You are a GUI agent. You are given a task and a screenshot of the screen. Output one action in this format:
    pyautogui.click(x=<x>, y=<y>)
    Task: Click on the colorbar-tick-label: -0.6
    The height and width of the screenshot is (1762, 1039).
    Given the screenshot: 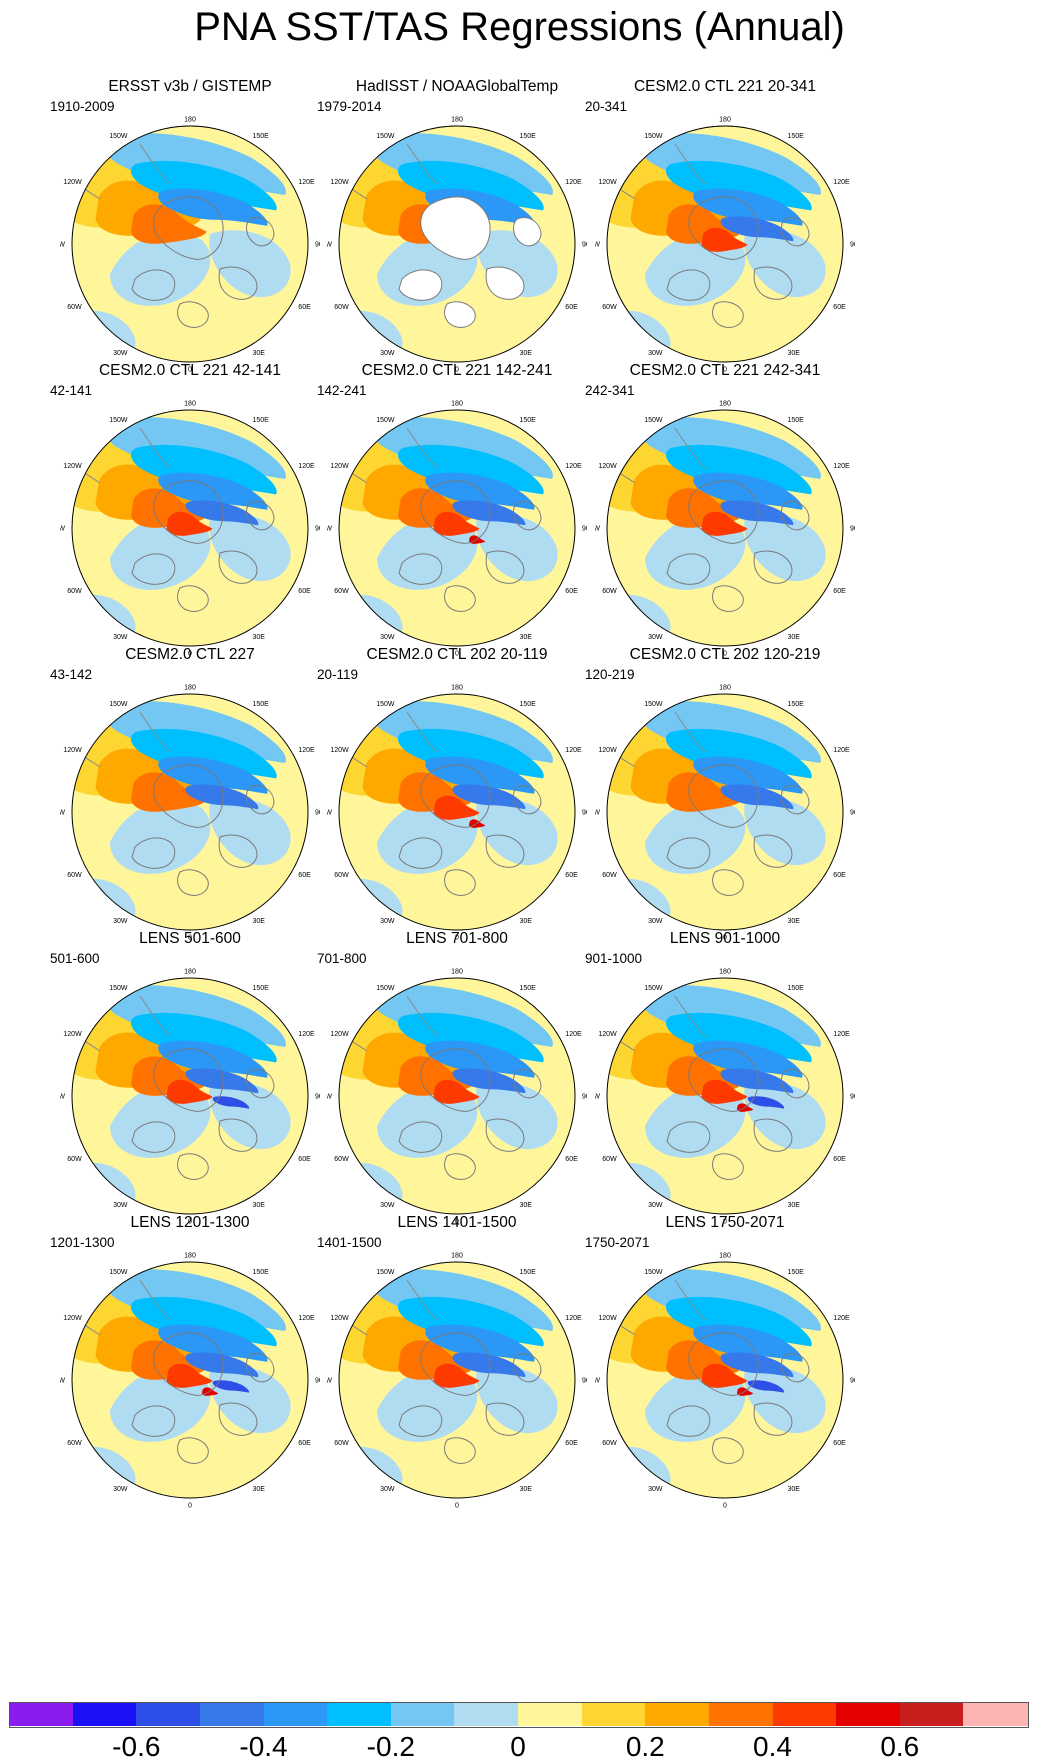 What is the action you would take?
    pyautogui.click(x=136, y=1746)
    